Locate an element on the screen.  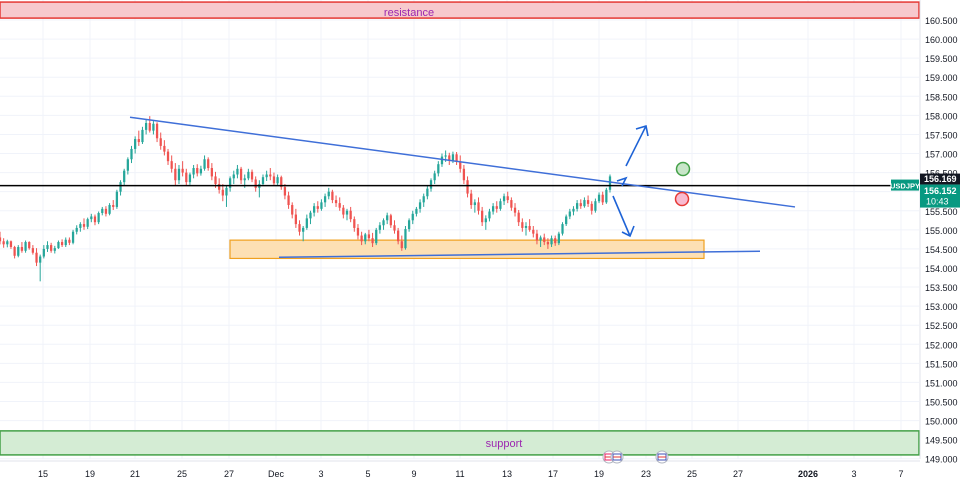
price-tick-label: 157.000 is located at coordinates (941, 155).